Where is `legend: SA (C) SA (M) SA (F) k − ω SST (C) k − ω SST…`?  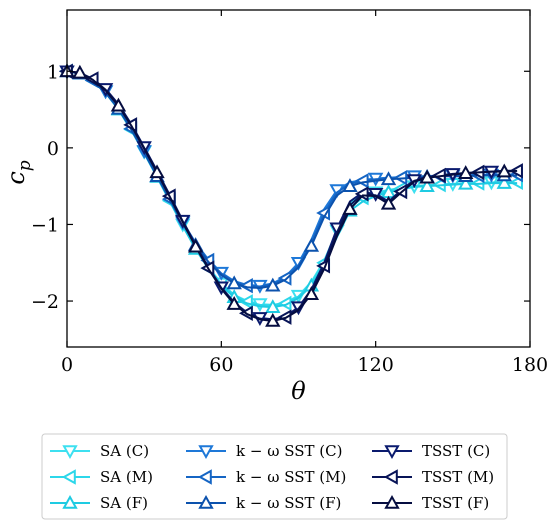 legend: SA (C) SA (M) SA (F) k − ω SST (C) k − ω SST… is located at coordinates (274, 476).